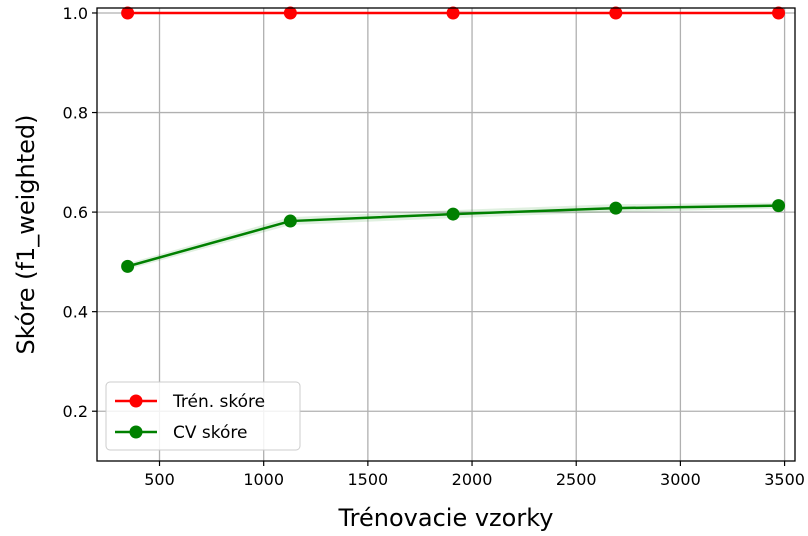 This screenshot has height=536, width=808. Describe the element at coordinates (75, 212) in the screenshot. I see `y-tick-label: 0.6` at that location.